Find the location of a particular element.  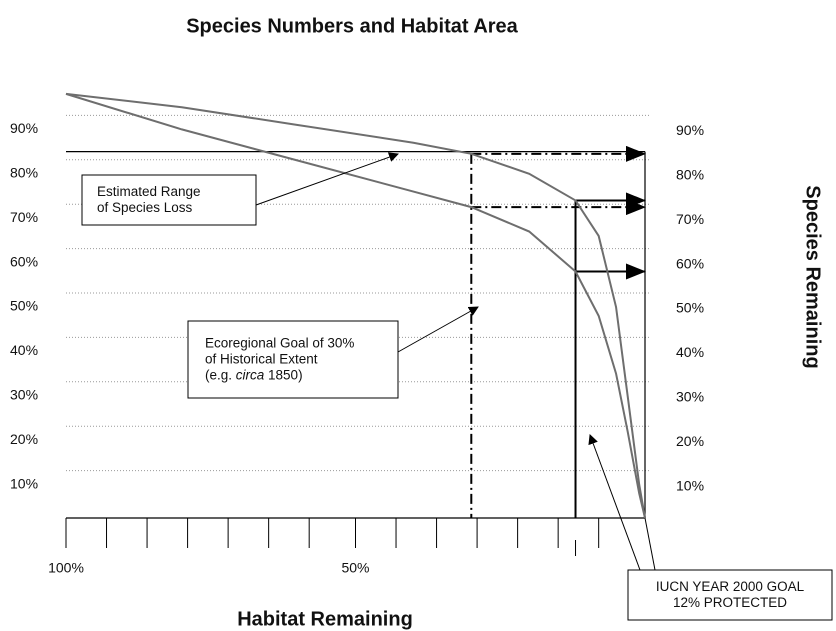

annotation-text: (e.g. circa 1850) is located at coordinates (254, 374).